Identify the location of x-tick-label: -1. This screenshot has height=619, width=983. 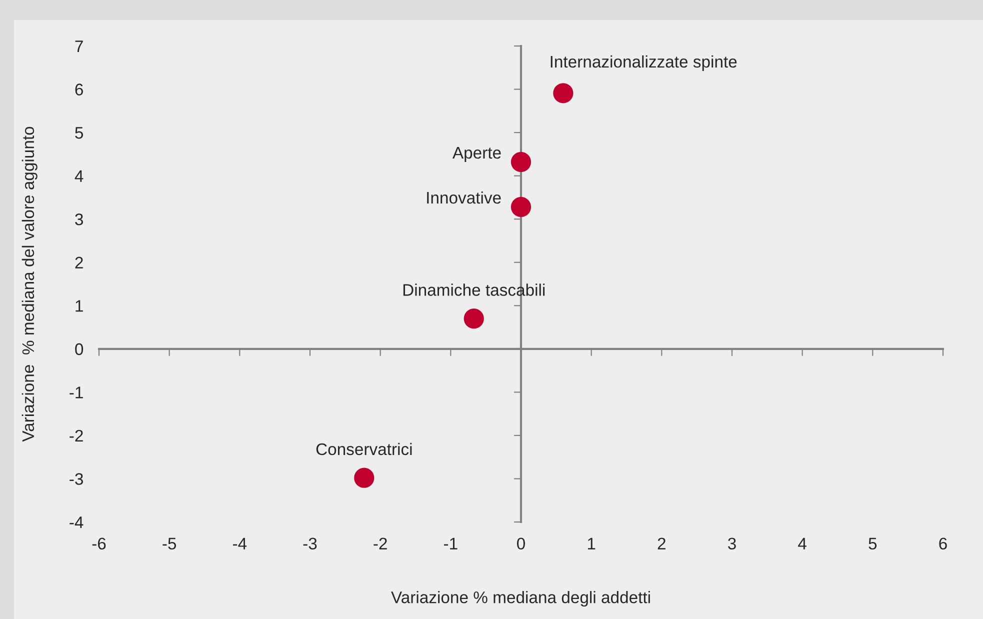
(451, 544).